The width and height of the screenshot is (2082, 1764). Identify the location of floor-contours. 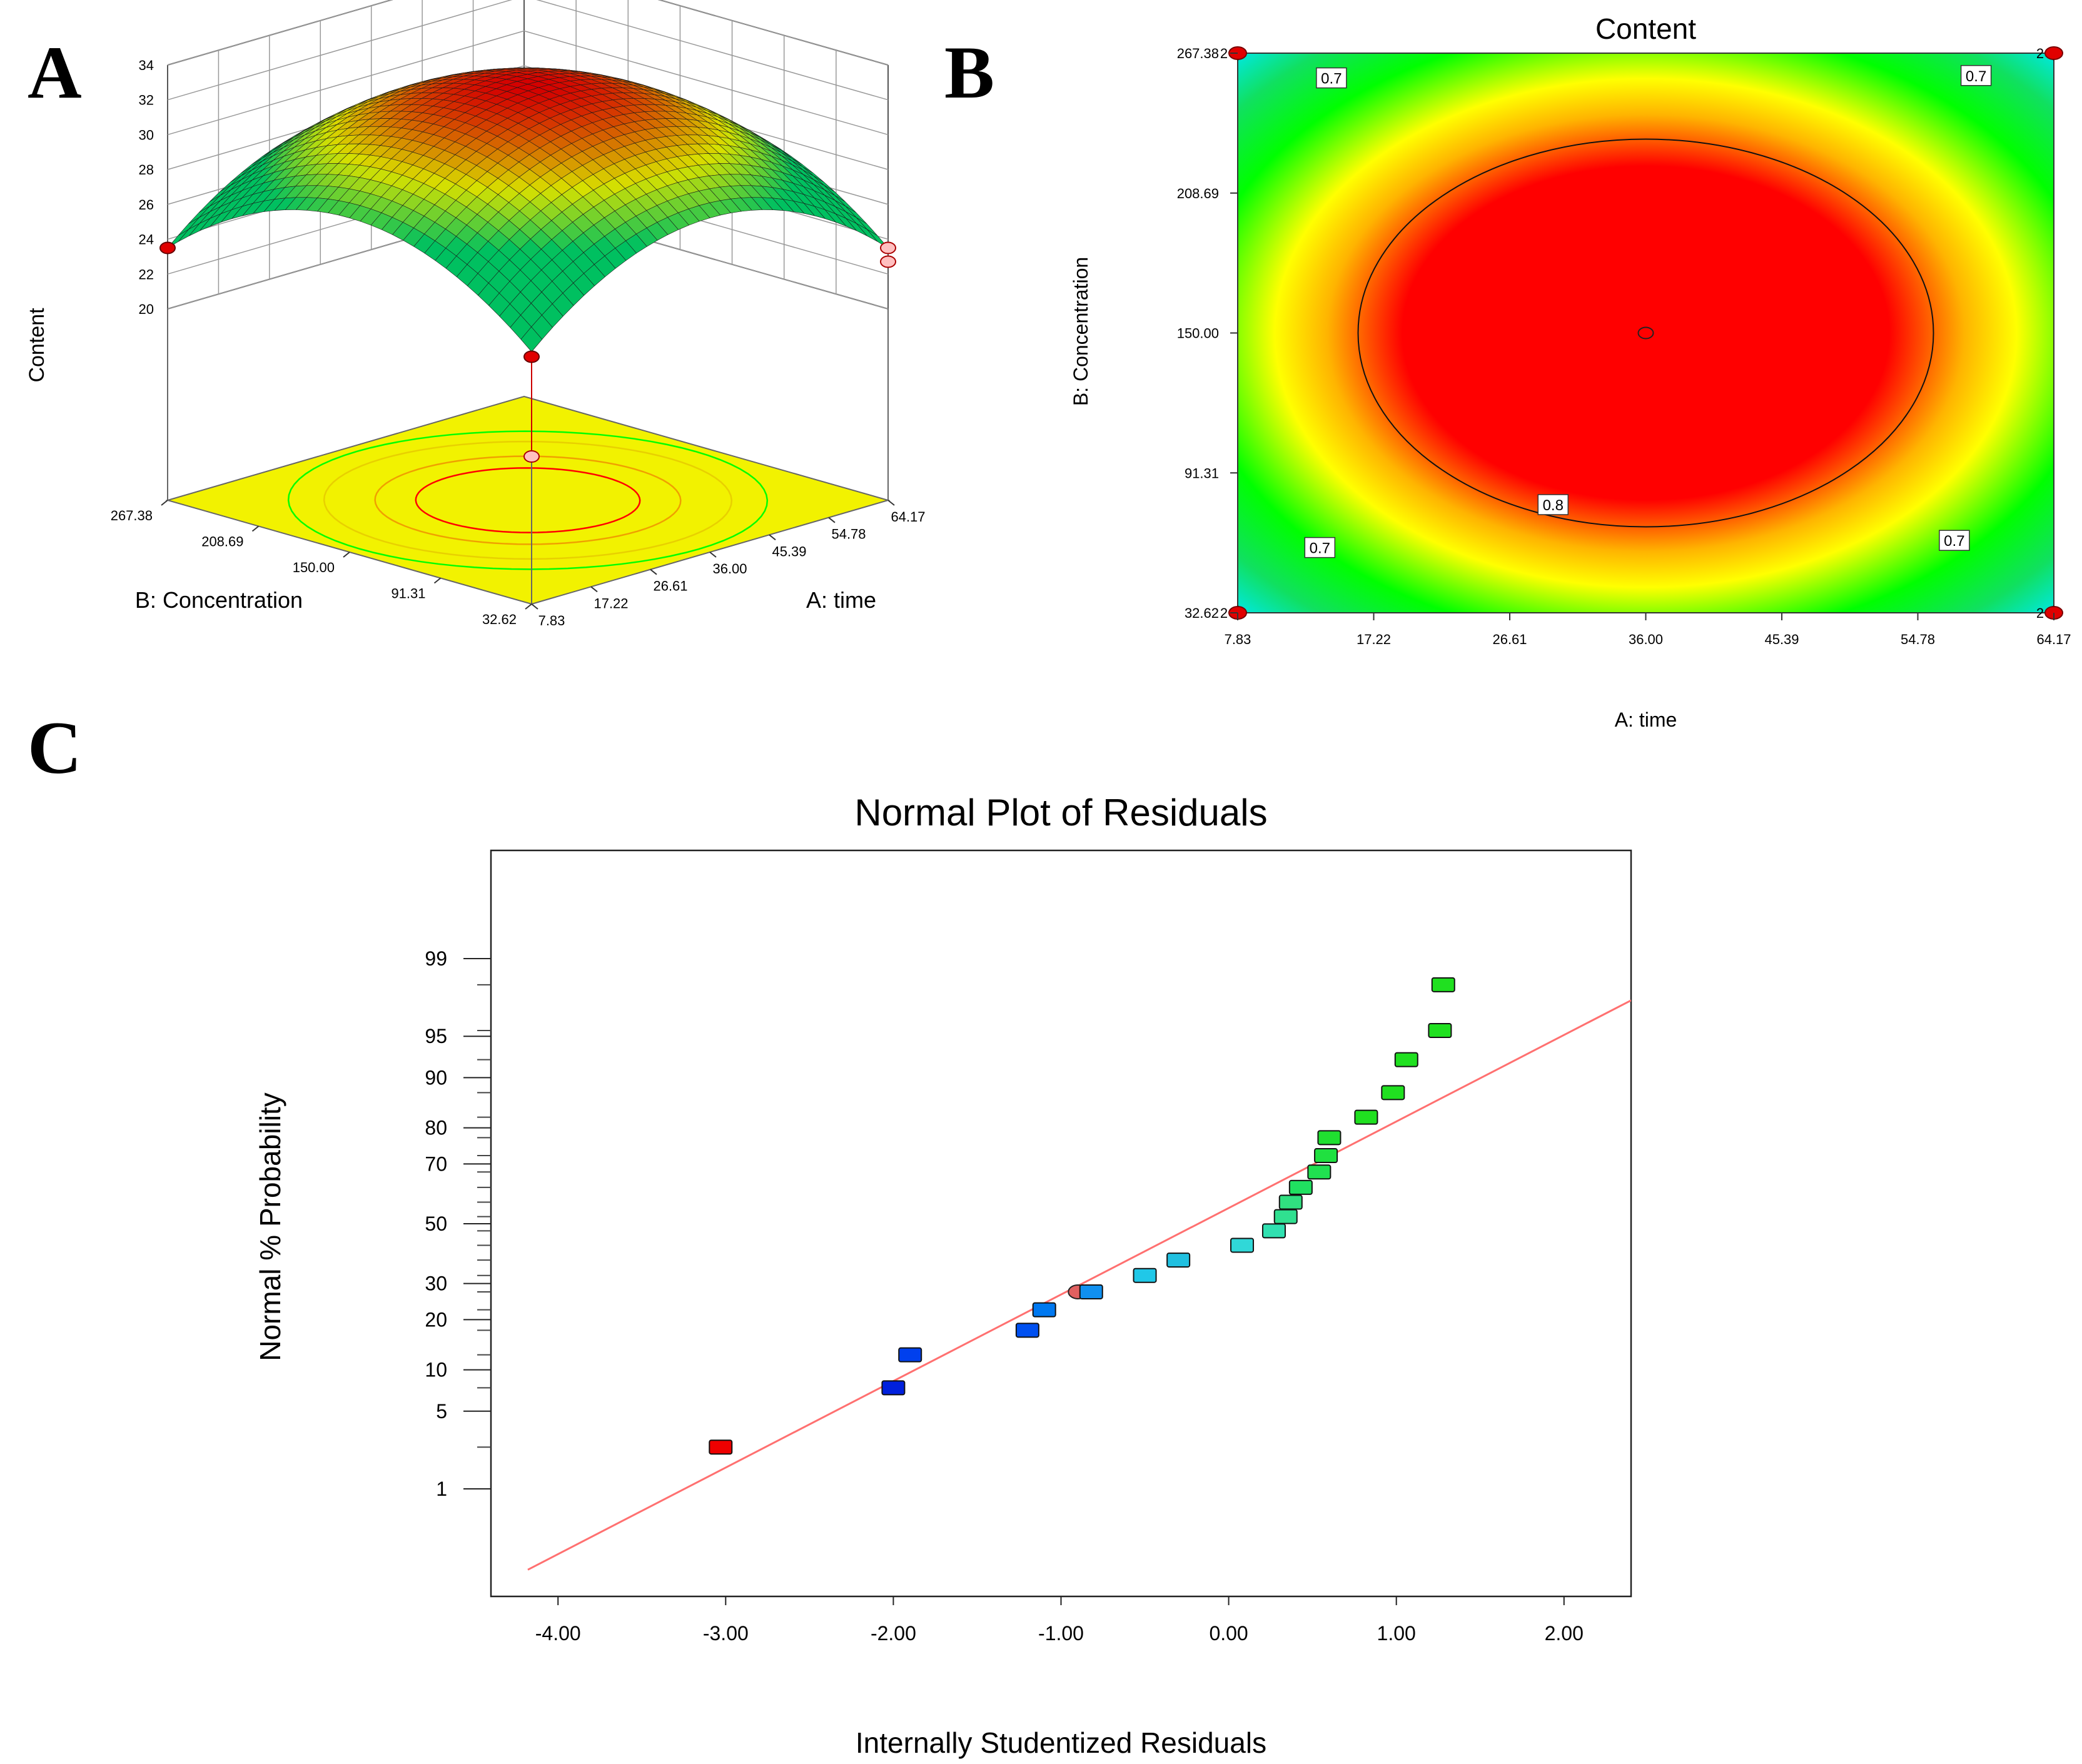
(528, 500).